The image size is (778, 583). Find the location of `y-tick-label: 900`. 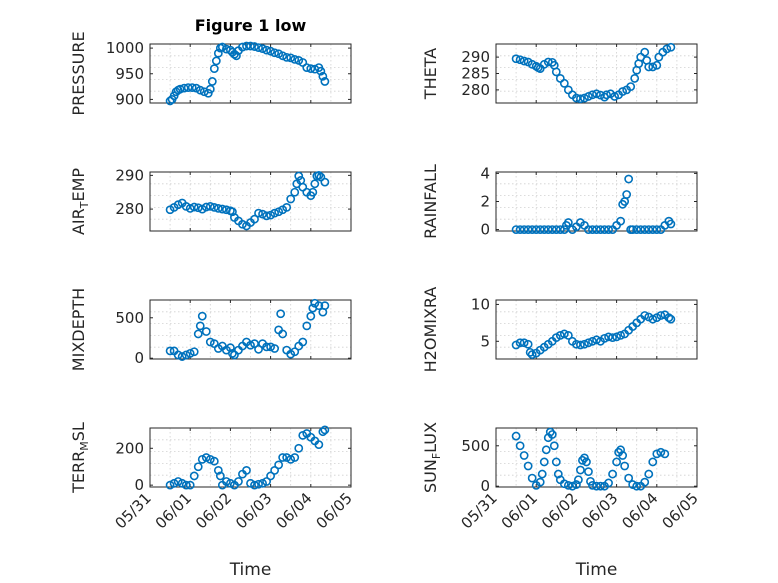

y-tick-label: 900 is located at coordinates (129, 99).